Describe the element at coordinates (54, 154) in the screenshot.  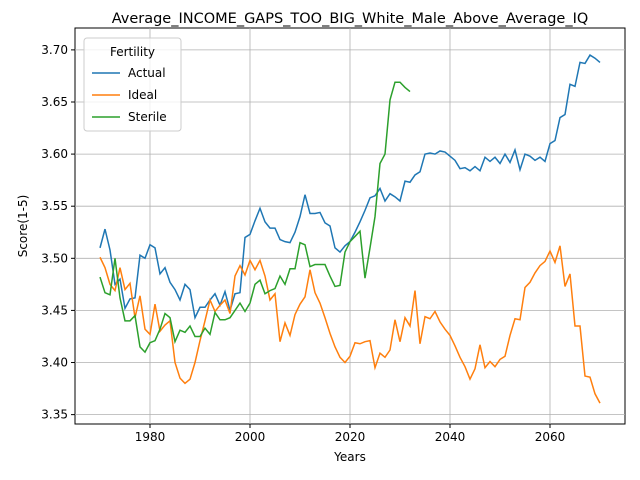
I see `y-tick-label: 3.60` at that location.